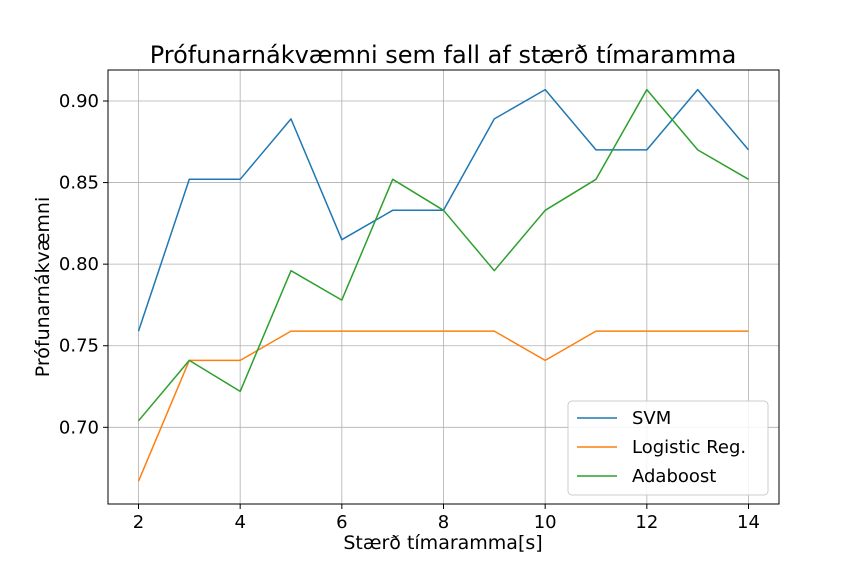 The width and height of the screenshot is (864, 576). What do you see at coordinates (43, 287) in the screenshot?
I see `y-axis-label: Prófunarnákvæmni` at bounding box center [43, 287].